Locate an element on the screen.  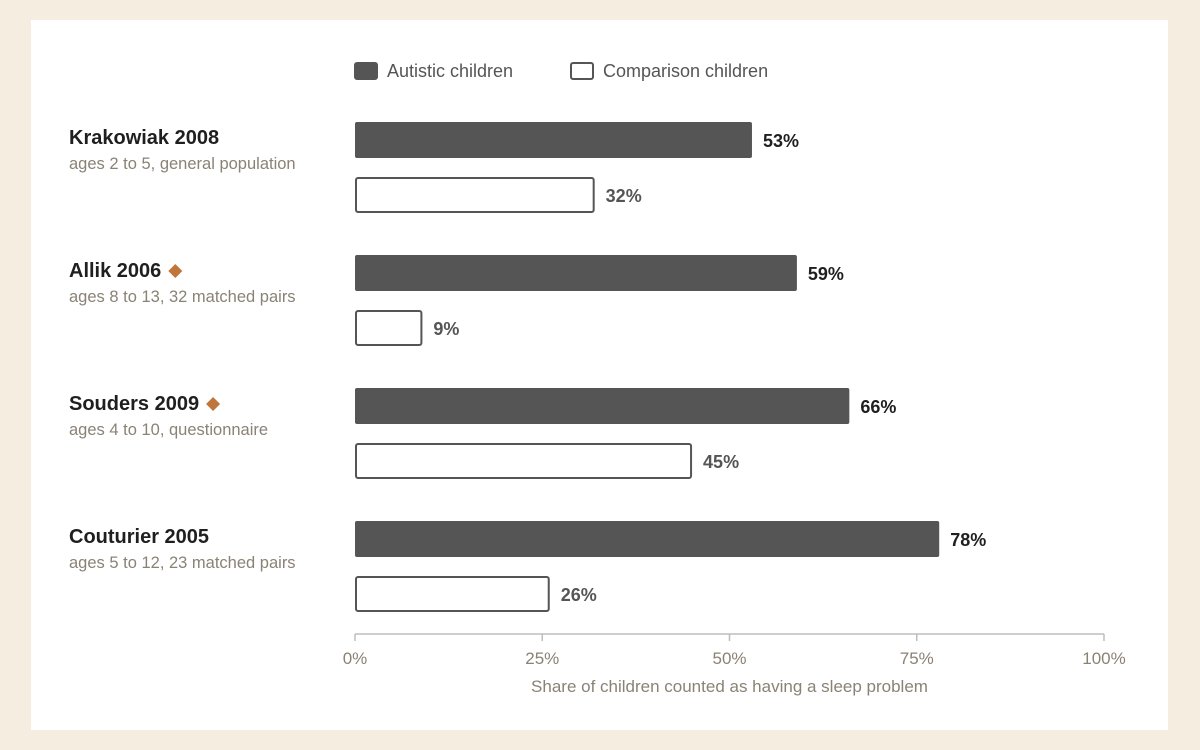
legend-label-comparison: Comparison children is located at coordinates (685, 71).